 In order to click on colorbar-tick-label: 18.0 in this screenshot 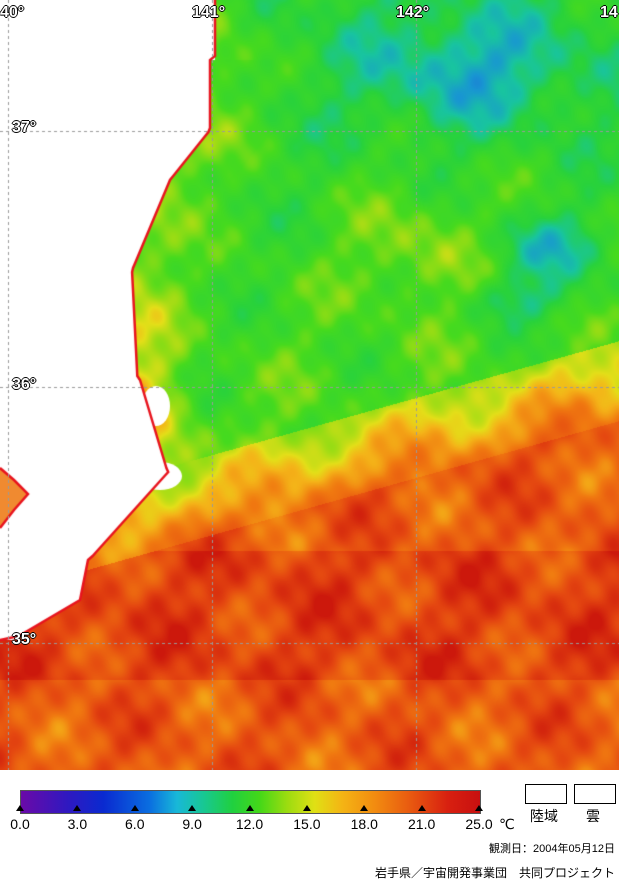, I will do `click(364, 824)`.